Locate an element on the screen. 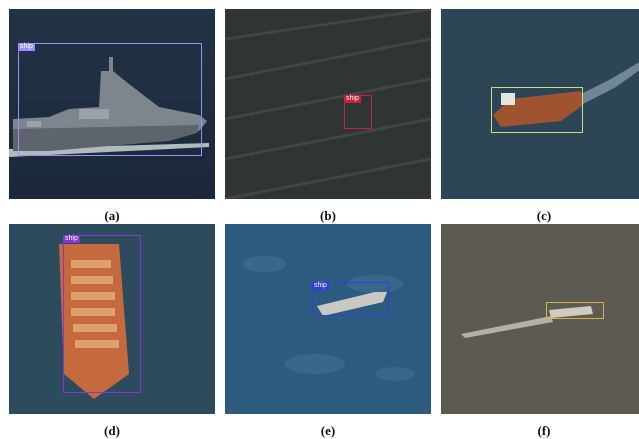  caption-b: (b) is located at coordinates (328, 215).